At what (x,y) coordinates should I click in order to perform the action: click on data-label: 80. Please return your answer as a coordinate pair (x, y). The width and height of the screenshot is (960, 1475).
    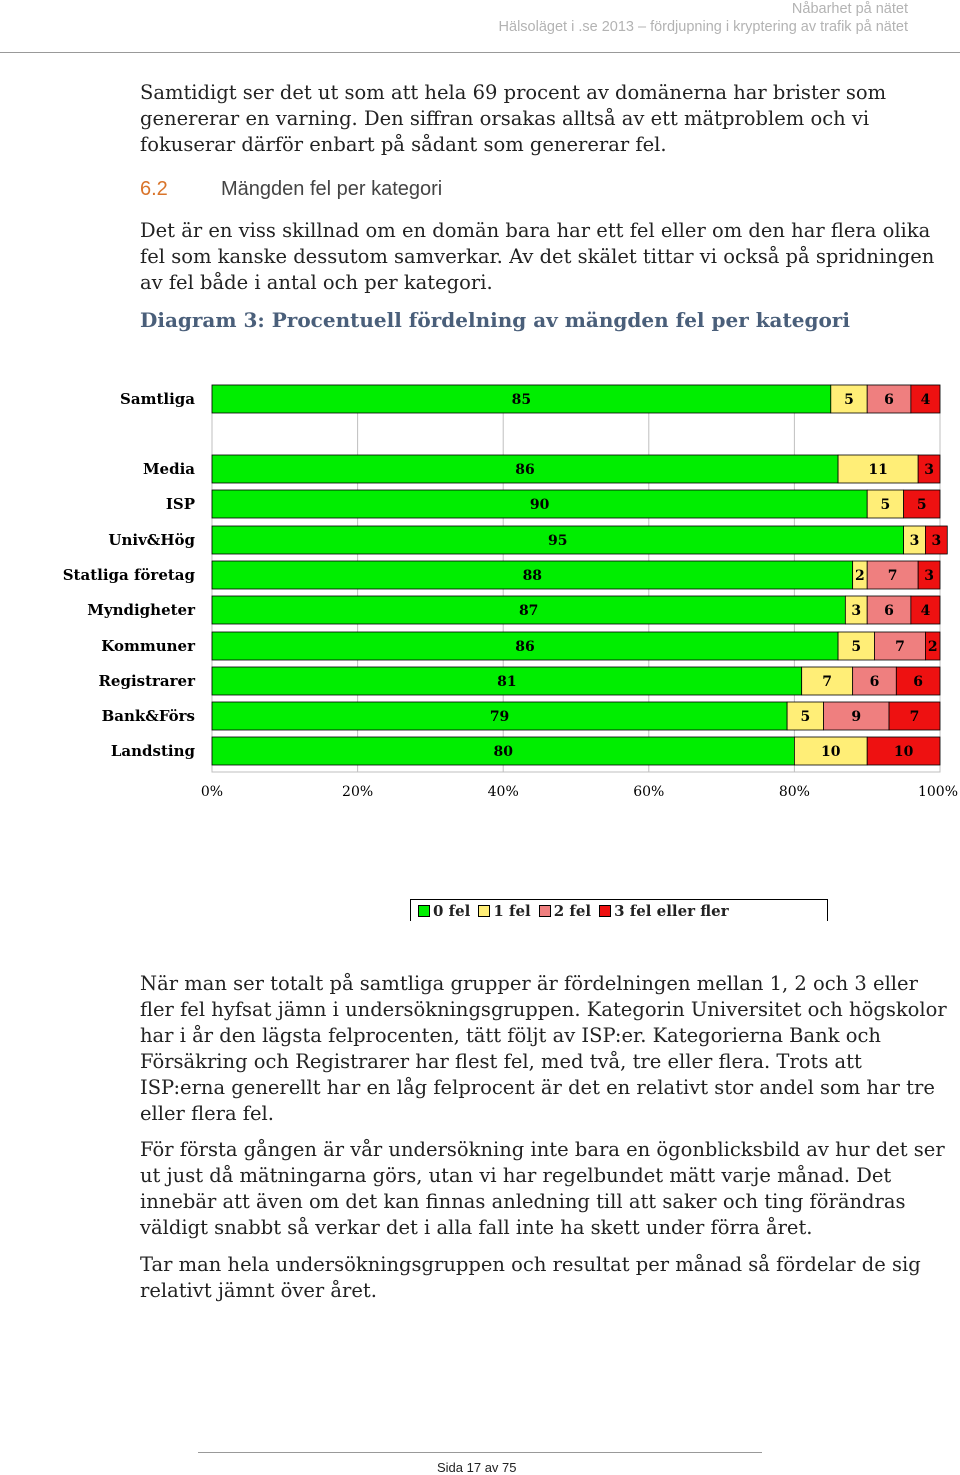
    Looking at the image, I should click on (503, 752).